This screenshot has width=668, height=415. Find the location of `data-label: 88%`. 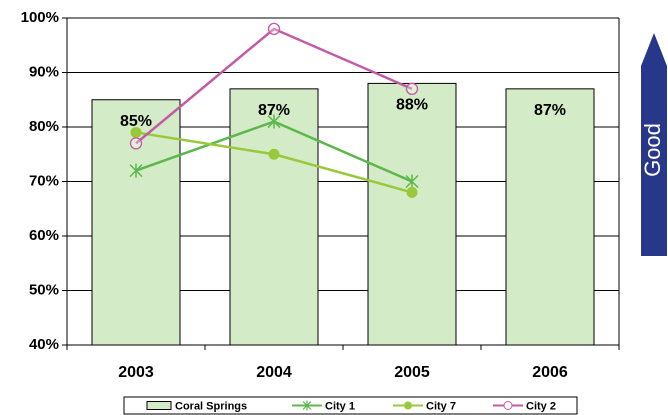

data-label: 88% is located at coordinates (412, 105).